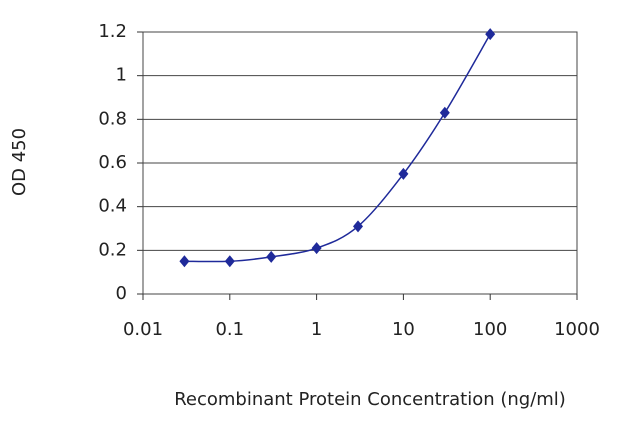 The width and height of the screenshot is (640, 427). Describe the element at coordinates (143, 329) in the screenshot. I see `x-tick-label: 0.01` at that location.